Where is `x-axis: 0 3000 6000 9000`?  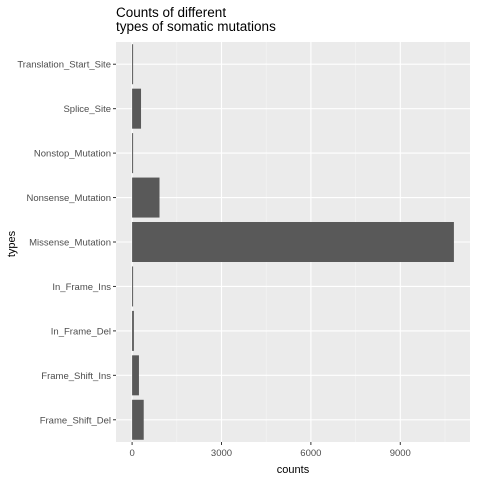 x-axis: 0 3000 6000 9000 is located at coordinates (270, 450).